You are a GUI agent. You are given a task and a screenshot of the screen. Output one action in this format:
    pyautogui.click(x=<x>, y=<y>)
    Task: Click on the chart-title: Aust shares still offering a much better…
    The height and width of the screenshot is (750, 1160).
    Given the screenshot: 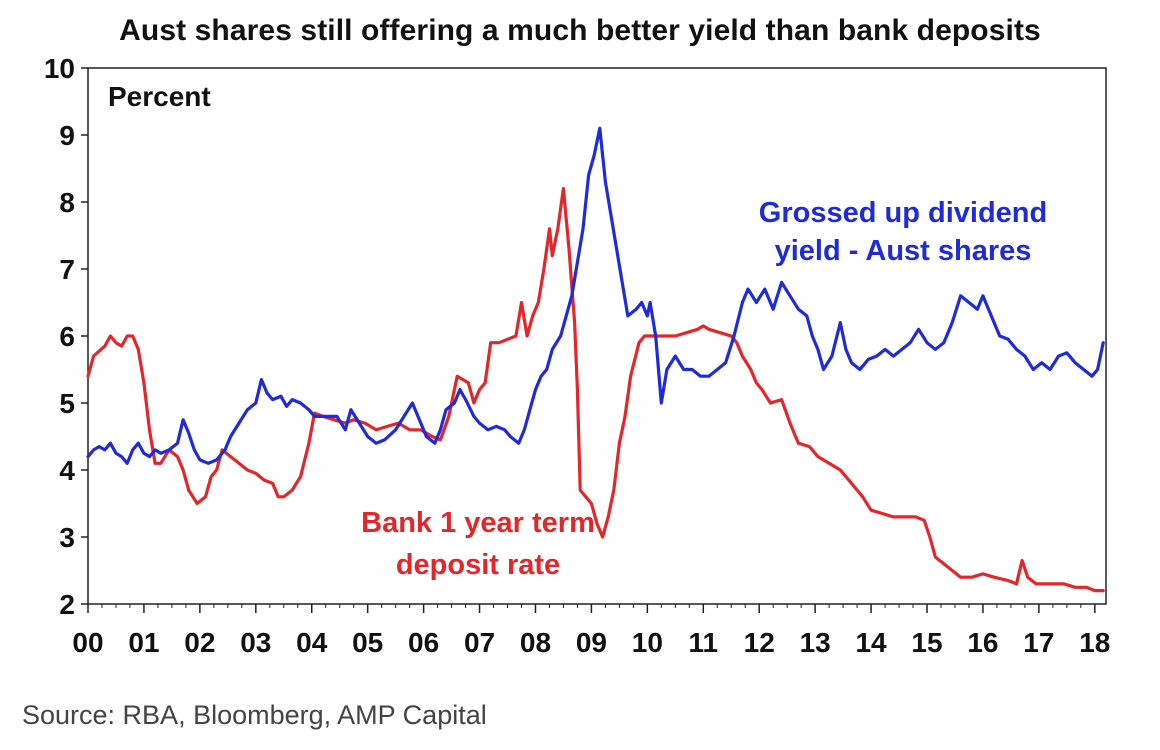 What is the action you would take?
    pyautogui.click(x=580, y=30)
    